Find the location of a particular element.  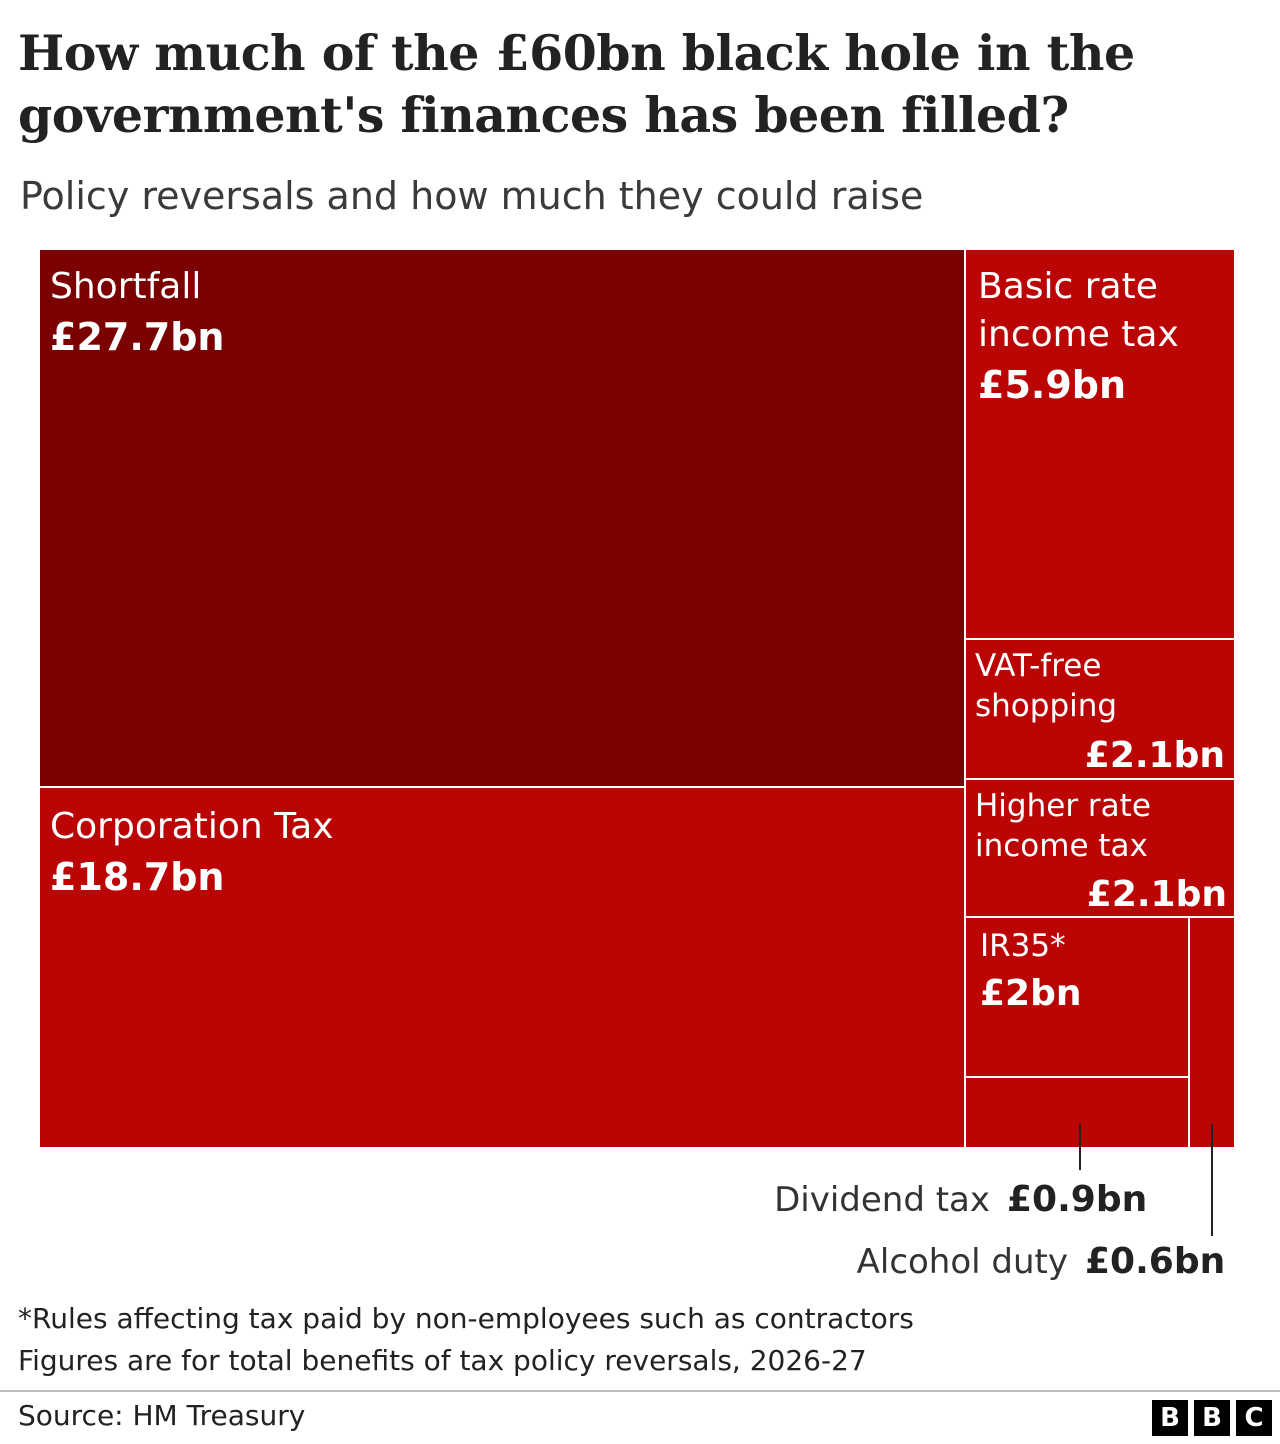

label-ir35: IR35* is located at coordinates (1023, 946).